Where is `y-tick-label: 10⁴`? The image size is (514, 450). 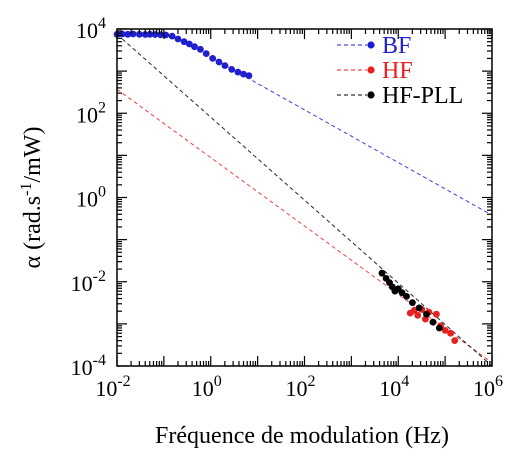
y-tick-label: 10⁴ is located at coordinates (91, 29).